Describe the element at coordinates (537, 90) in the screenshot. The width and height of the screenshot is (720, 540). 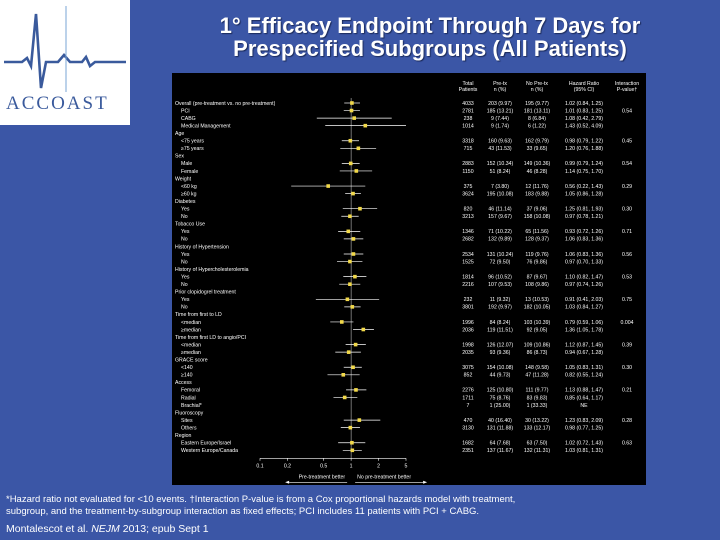
I see `column-header-nopretx-part: n (%)` at that location.